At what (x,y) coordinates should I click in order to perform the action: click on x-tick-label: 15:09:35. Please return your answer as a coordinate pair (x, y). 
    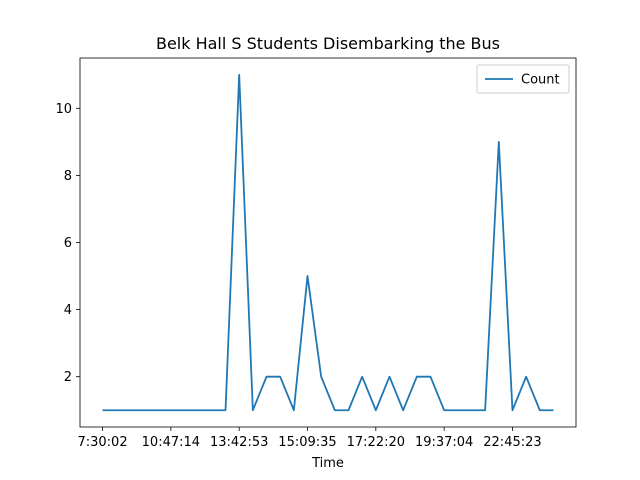
    Looking at the image, I should click on (307, 442).